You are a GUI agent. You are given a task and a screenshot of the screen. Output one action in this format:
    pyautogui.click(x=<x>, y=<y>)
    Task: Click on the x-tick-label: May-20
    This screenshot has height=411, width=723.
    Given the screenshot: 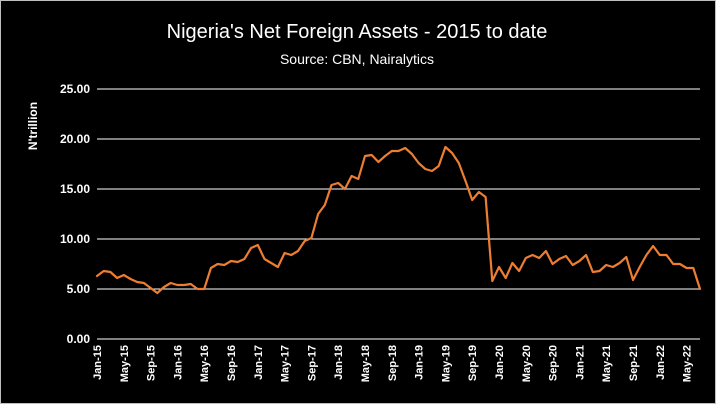 What is the action you would take?
    pyautogui.click(x=527, y=363)
    